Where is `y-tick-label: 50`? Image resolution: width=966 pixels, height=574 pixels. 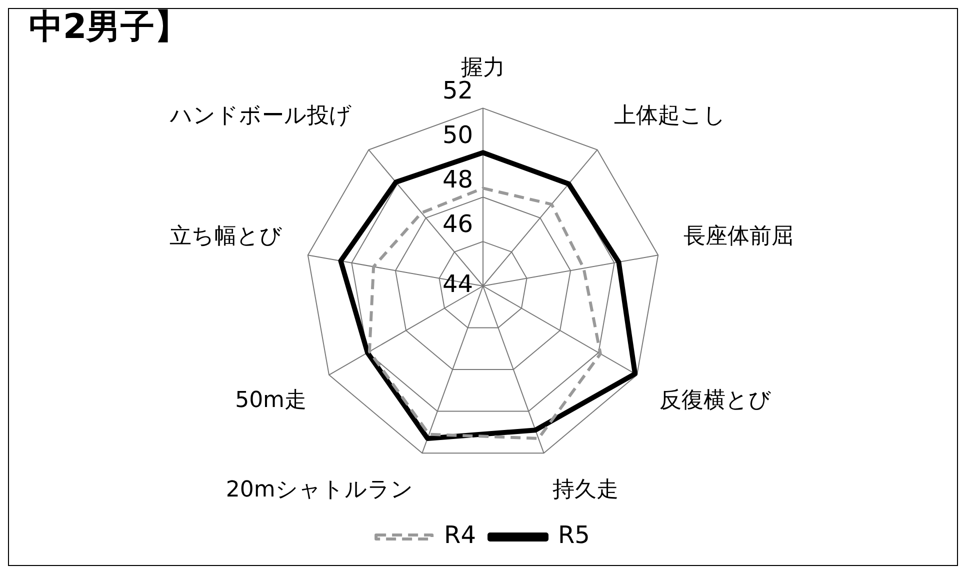 y-tick-label: 50 is located at coordinates (457, 134).